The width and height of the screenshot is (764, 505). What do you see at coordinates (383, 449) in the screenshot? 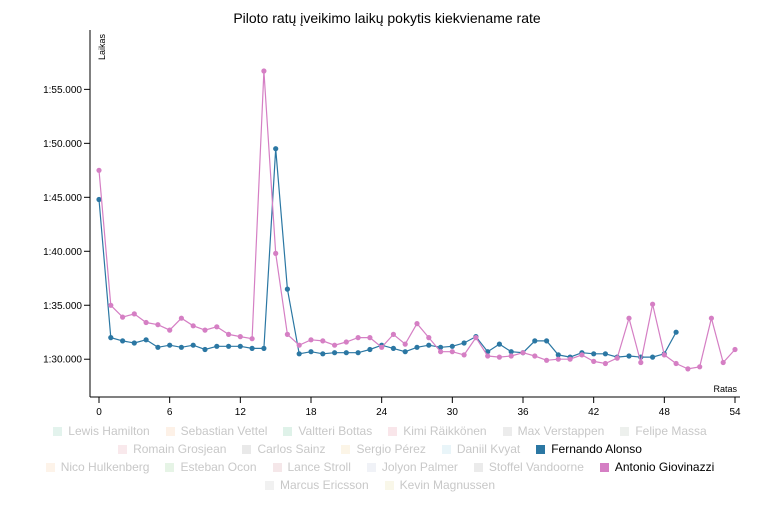
I see `legend-item: Sergio Pérez` at bounding box center [383, 449].